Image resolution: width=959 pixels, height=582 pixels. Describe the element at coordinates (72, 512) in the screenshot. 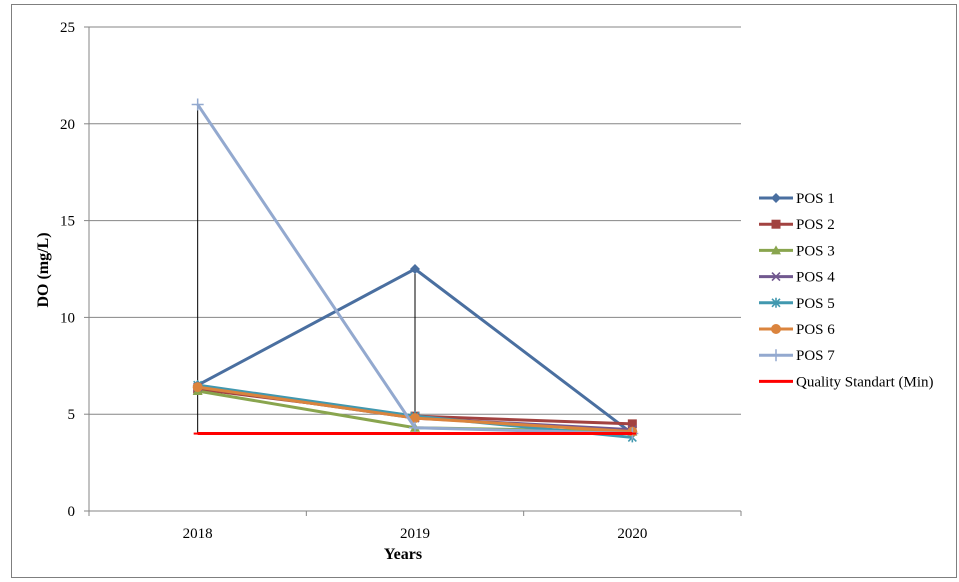

I see `y-tick-label: 0` at that location.